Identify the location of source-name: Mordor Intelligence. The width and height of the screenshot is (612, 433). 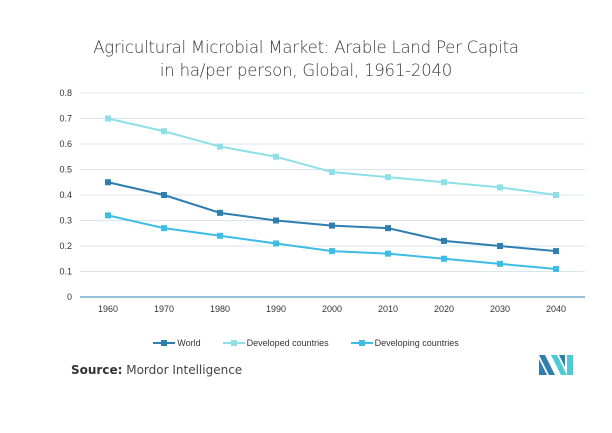
(184, 370).